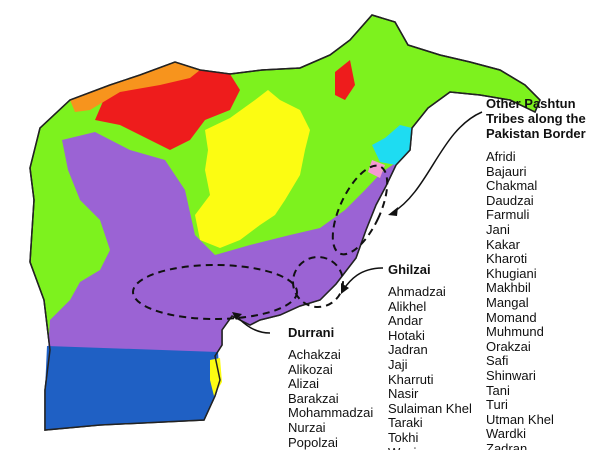 Image resolution: width=600 pixels, height=450 pixels. I want to click on border-title-line: Pakistan Border, so click(536, 133).